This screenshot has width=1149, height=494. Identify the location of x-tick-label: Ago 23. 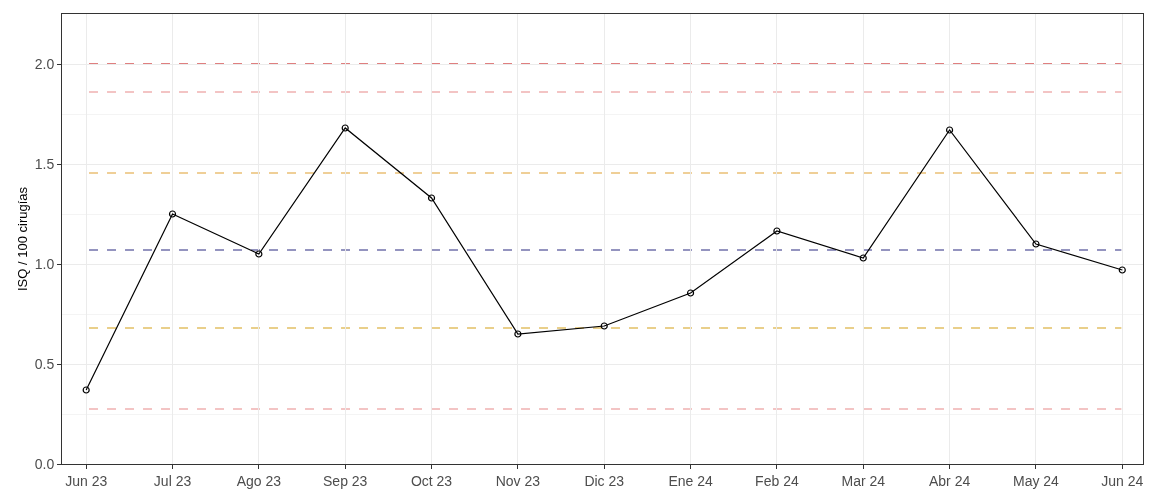
(259, 480).